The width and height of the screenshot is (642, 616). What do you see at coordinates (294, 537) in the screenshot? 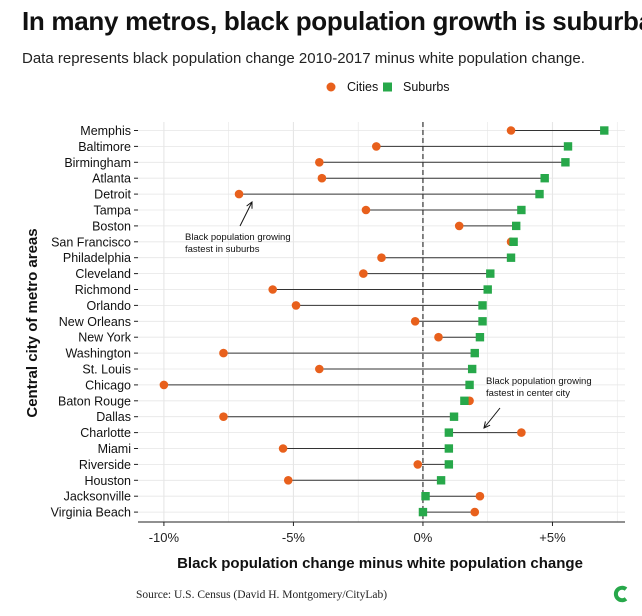
I see `x-tick-label: -5%` at bounding box center [294, 537].